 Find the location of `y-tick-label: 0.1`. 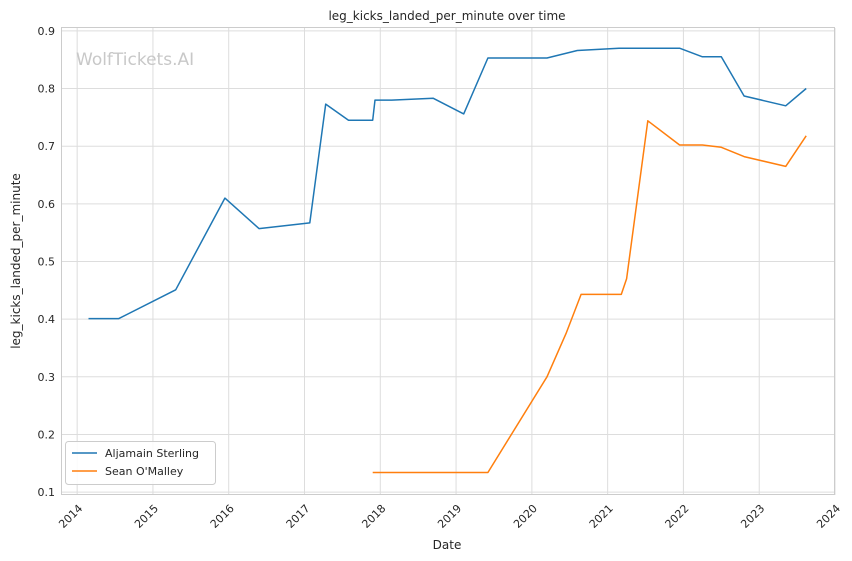

y-tick-label: 0.1 is located at coordinates (47, 492).